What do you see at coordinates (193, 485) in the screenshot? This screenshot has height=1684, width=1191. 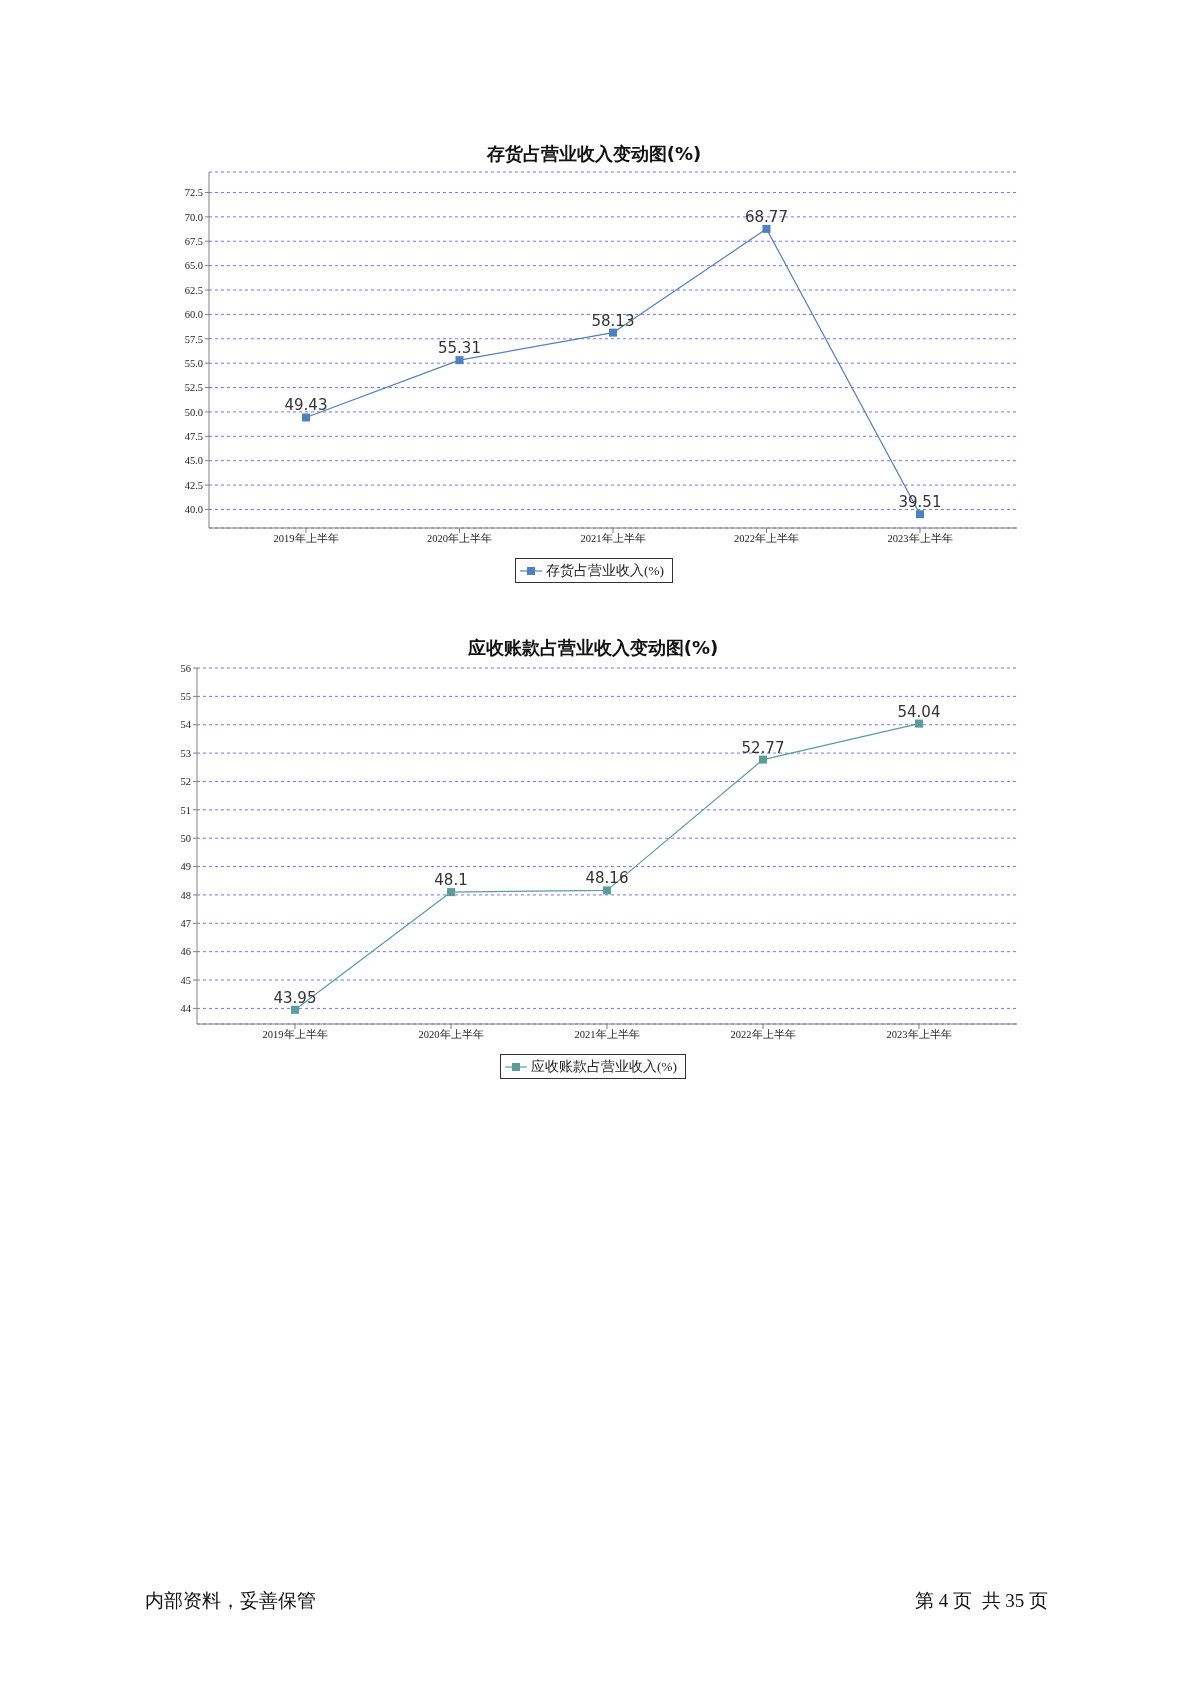 I see `y-tick-label: 42.5` at bounding box center [193, 485].